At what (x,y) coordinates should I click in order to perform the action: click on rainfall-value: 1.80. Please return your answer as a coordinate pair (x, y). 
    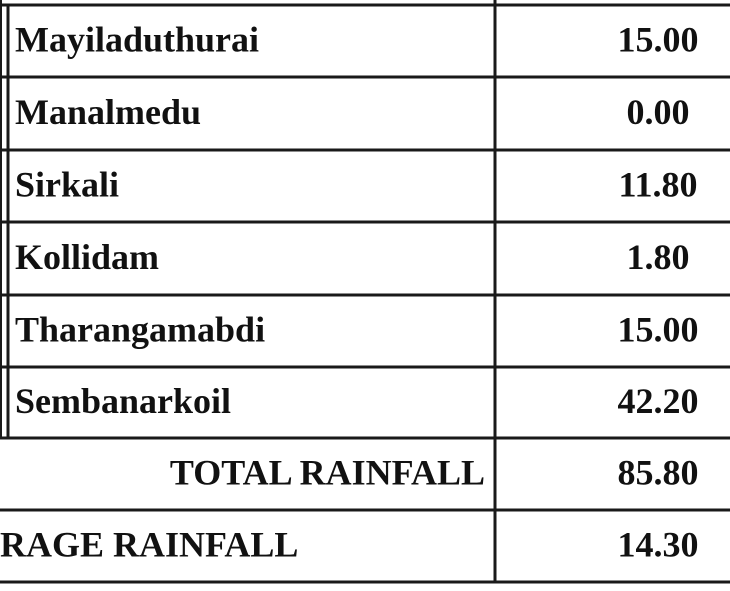
    Looking at the image, I should click on (658, 257).